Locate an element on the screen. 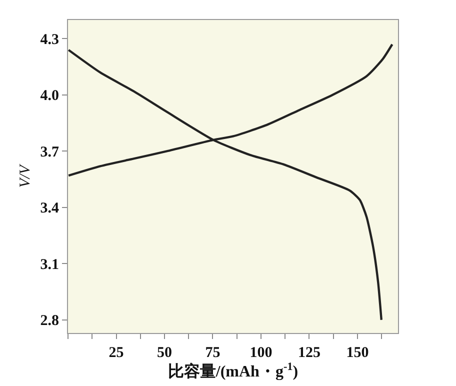  x-tick-label: 125 is located at coordinates (309, 353).